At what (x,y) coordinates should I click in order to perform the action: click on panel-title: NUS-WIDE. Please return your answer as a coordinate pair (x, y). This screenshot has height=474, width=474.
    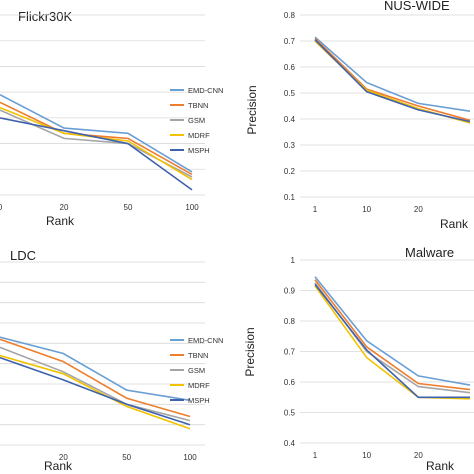
    Looking at the image, I should click on (417, 6).